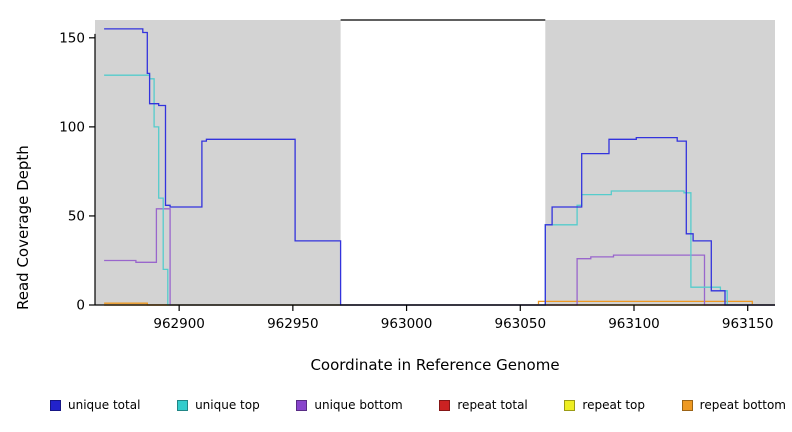  I want to click on svg-text: 150, so click(72, 38).